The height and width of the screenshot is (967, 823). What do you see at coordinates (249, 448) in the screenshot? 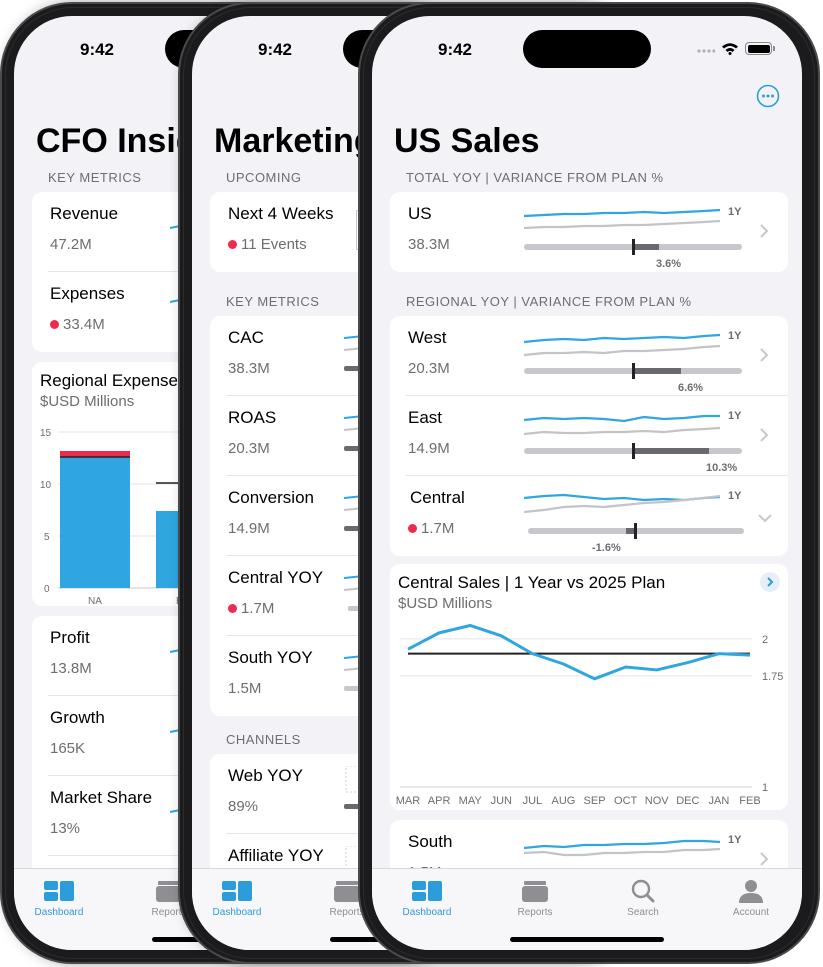
I see `metric-value: 20.3M` at bounding box center [249, 448].